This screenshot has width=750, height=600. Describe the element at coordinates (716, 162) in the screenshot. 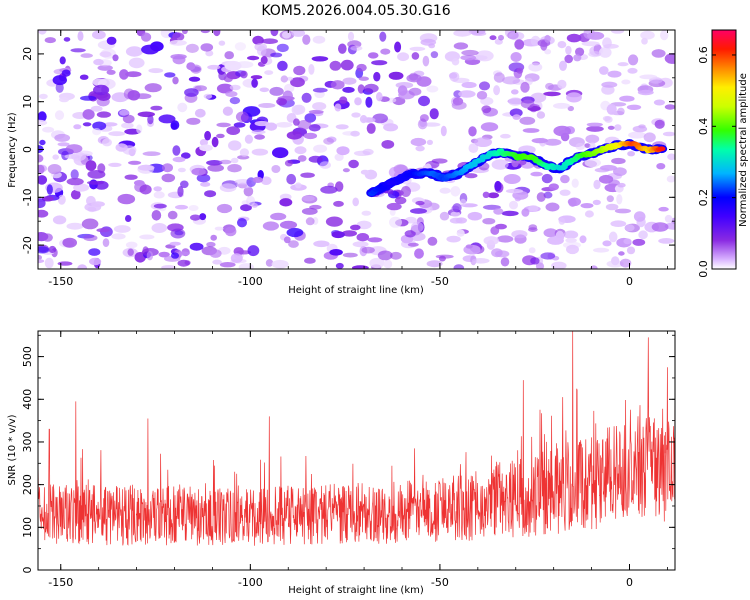

I see `colorbar-ticks: 0.0 0.2 0.4 0.6` at that location.